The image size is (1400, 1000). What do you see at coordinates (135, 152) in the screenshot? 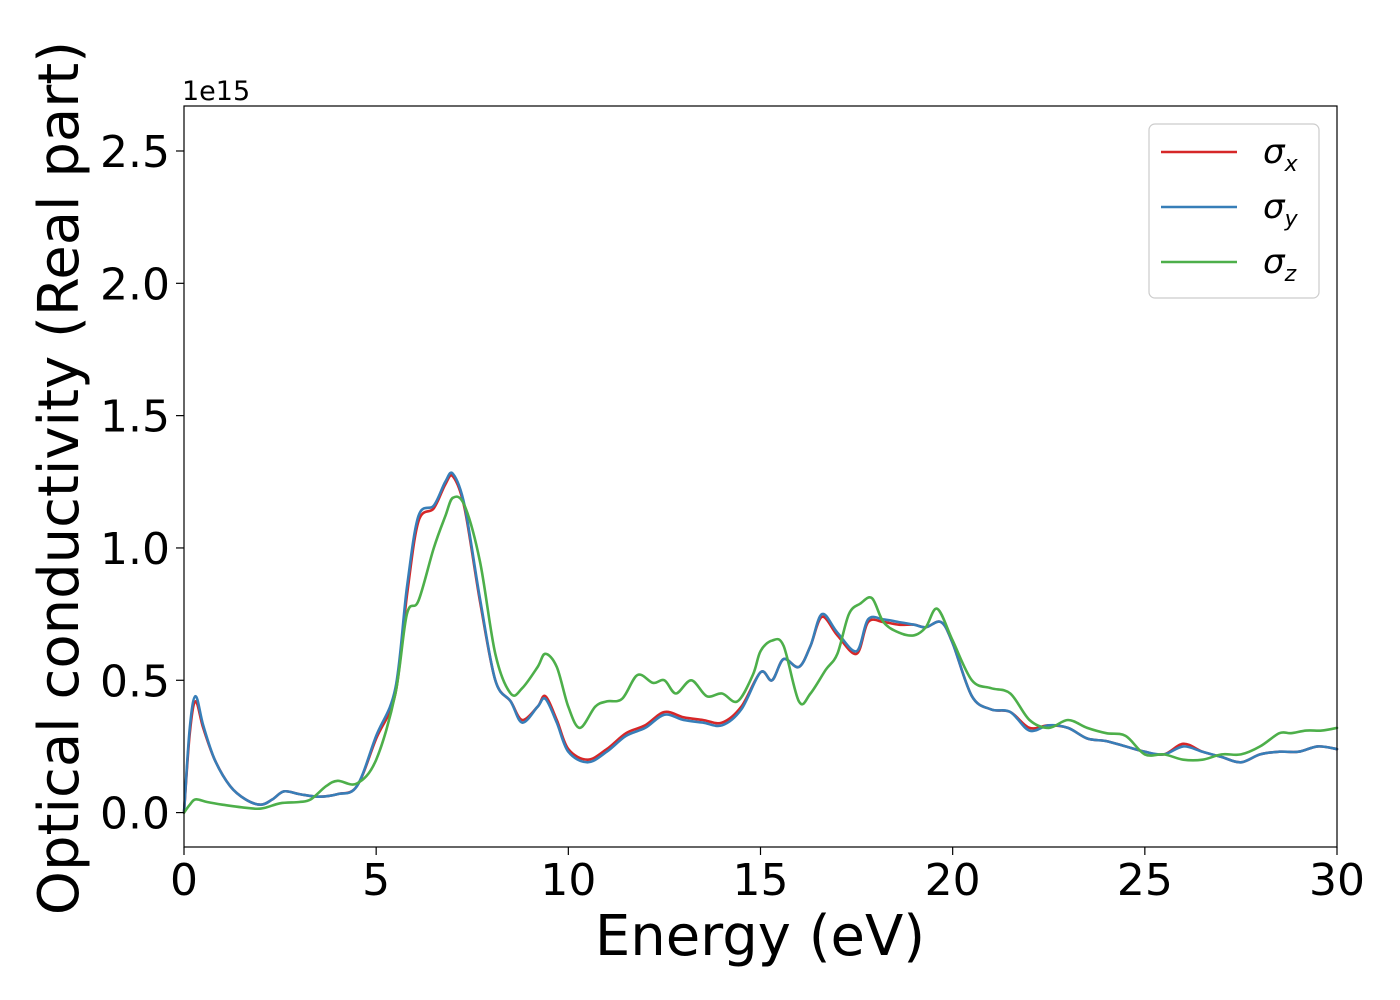
I see `y-tick-label: 2.5` at bounding box center [135, 152].